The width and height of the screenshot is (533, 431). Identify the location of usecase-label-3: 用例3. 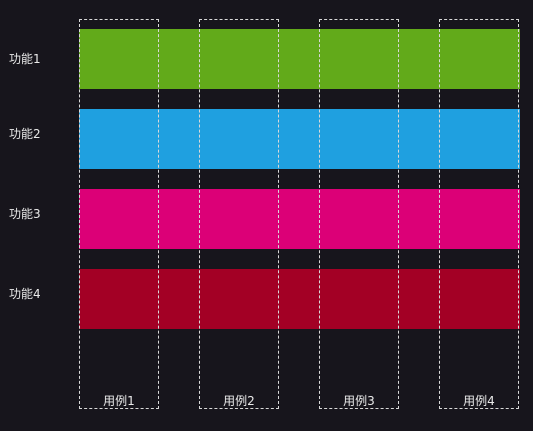
(359, 401).